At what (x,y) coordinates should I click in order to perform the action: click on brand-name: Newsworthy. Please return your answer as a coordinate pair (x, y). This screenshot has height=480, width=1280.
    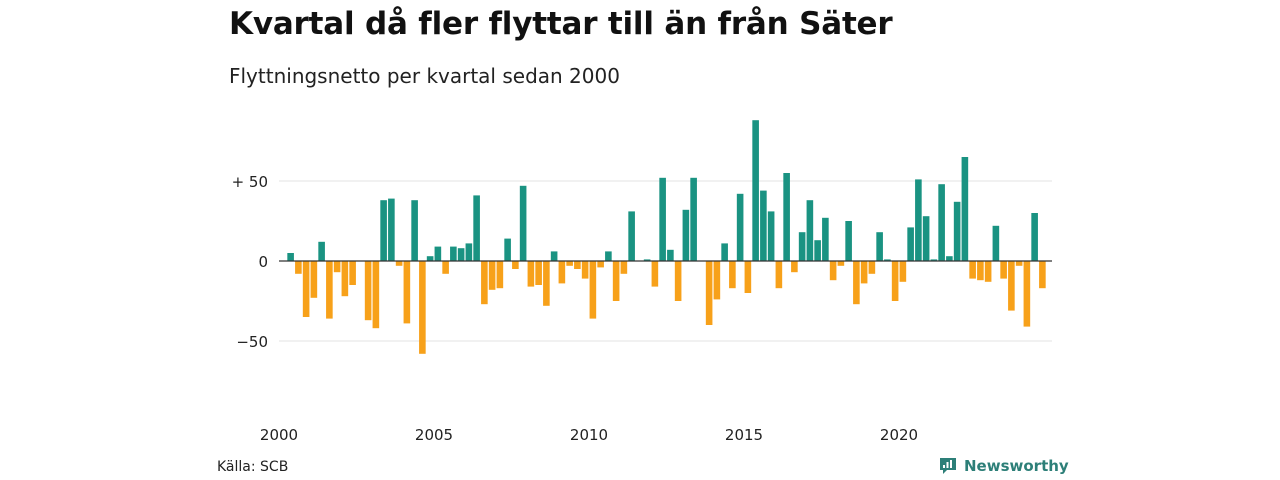
    Looking at the image, I should click on (1016, 466).